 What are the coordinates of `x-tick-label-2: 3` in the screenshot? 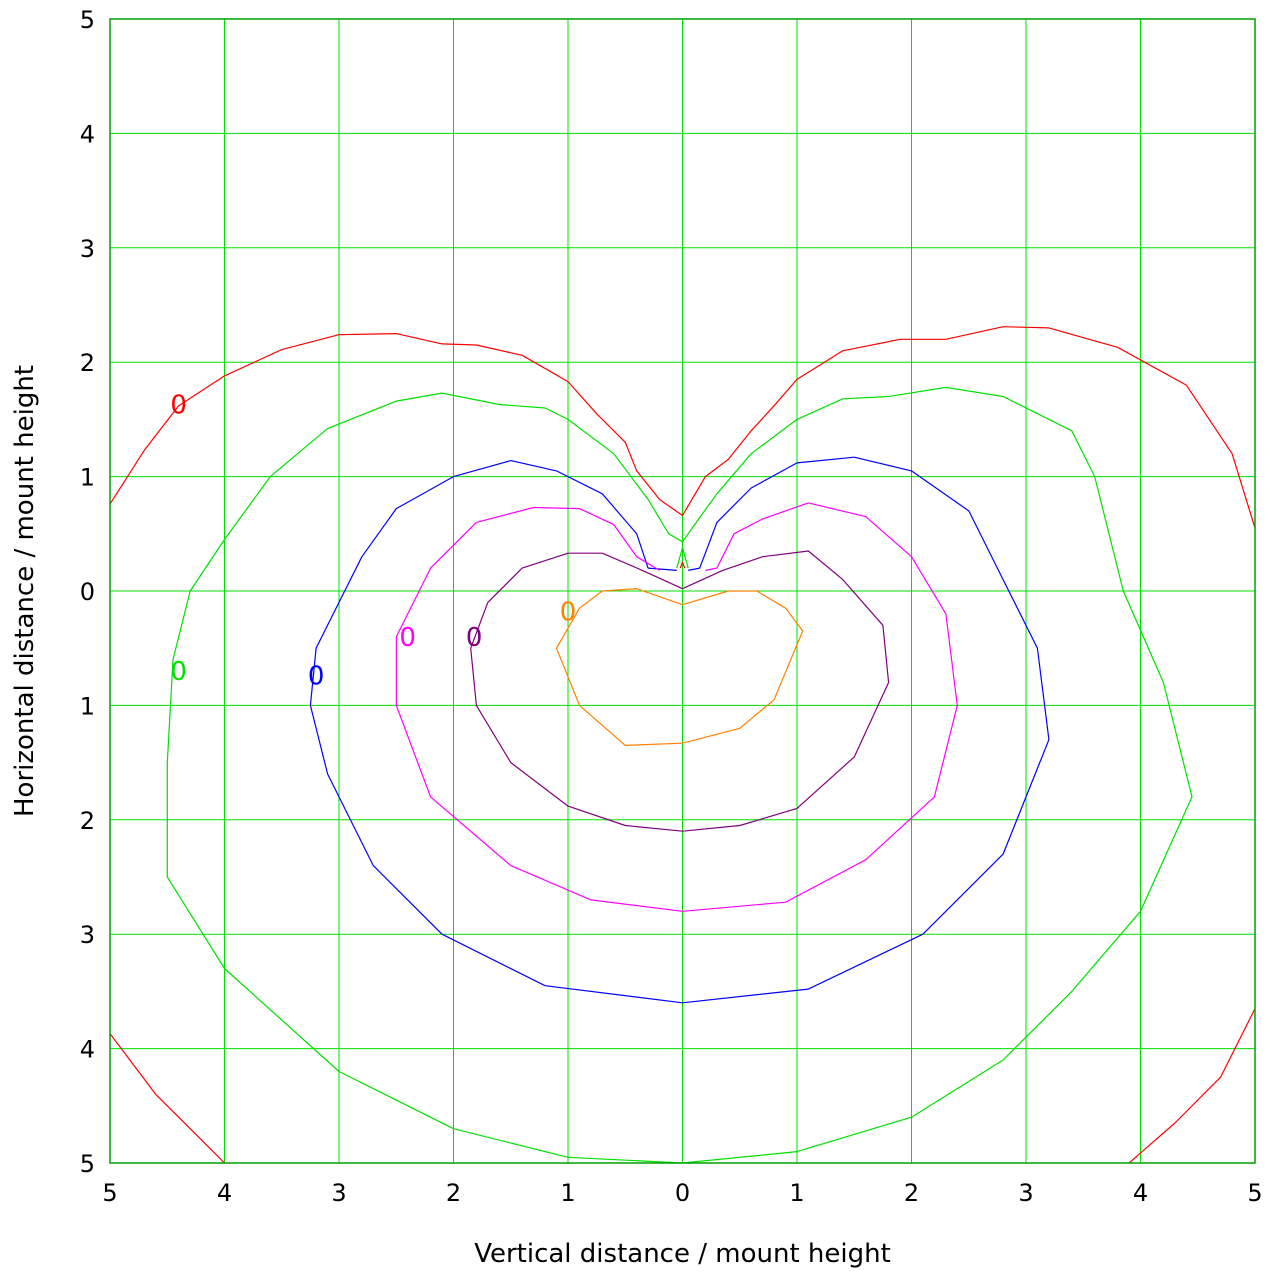 It's located at (338, 1193).